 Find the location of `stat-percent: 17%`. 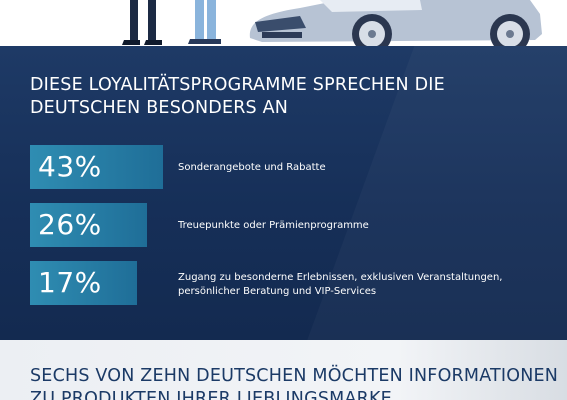

stat-percent: 17% is located at coordinates (70, 282).